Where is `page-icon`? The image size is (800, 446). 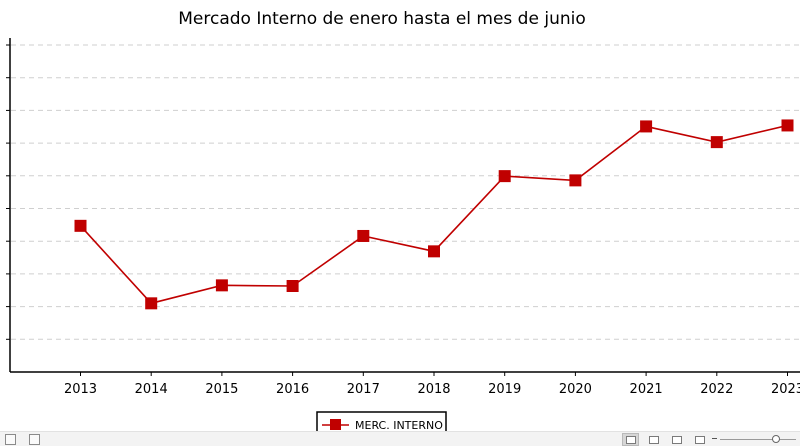 page-icon is located at coordinates (10, 439).